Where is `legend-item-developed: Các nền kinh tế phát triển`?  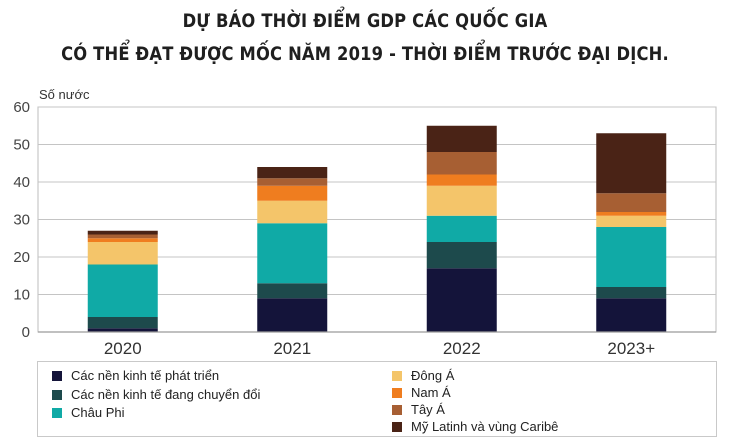
legend-item-developed: Các nền kinh tế phát triển is located at coordinates (135, 375).